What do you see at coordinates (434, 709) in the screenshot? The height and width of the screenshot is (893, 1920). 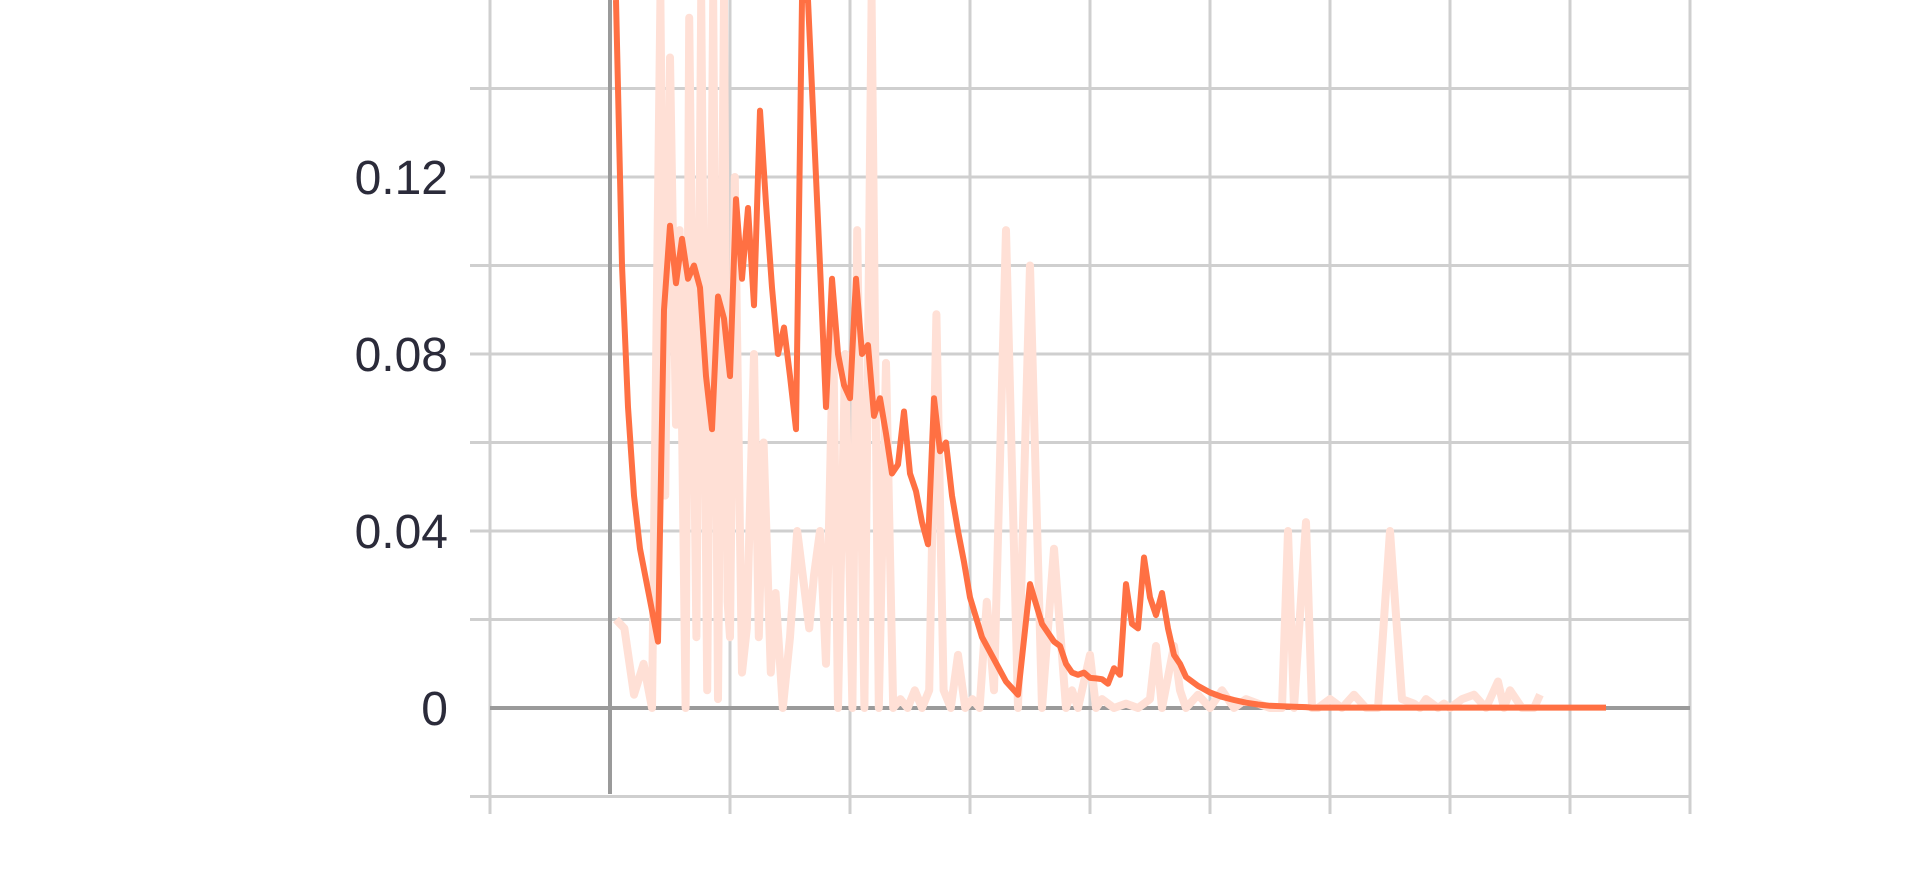 I see `y-tick-label: 0` at bounding box center [434, 709].